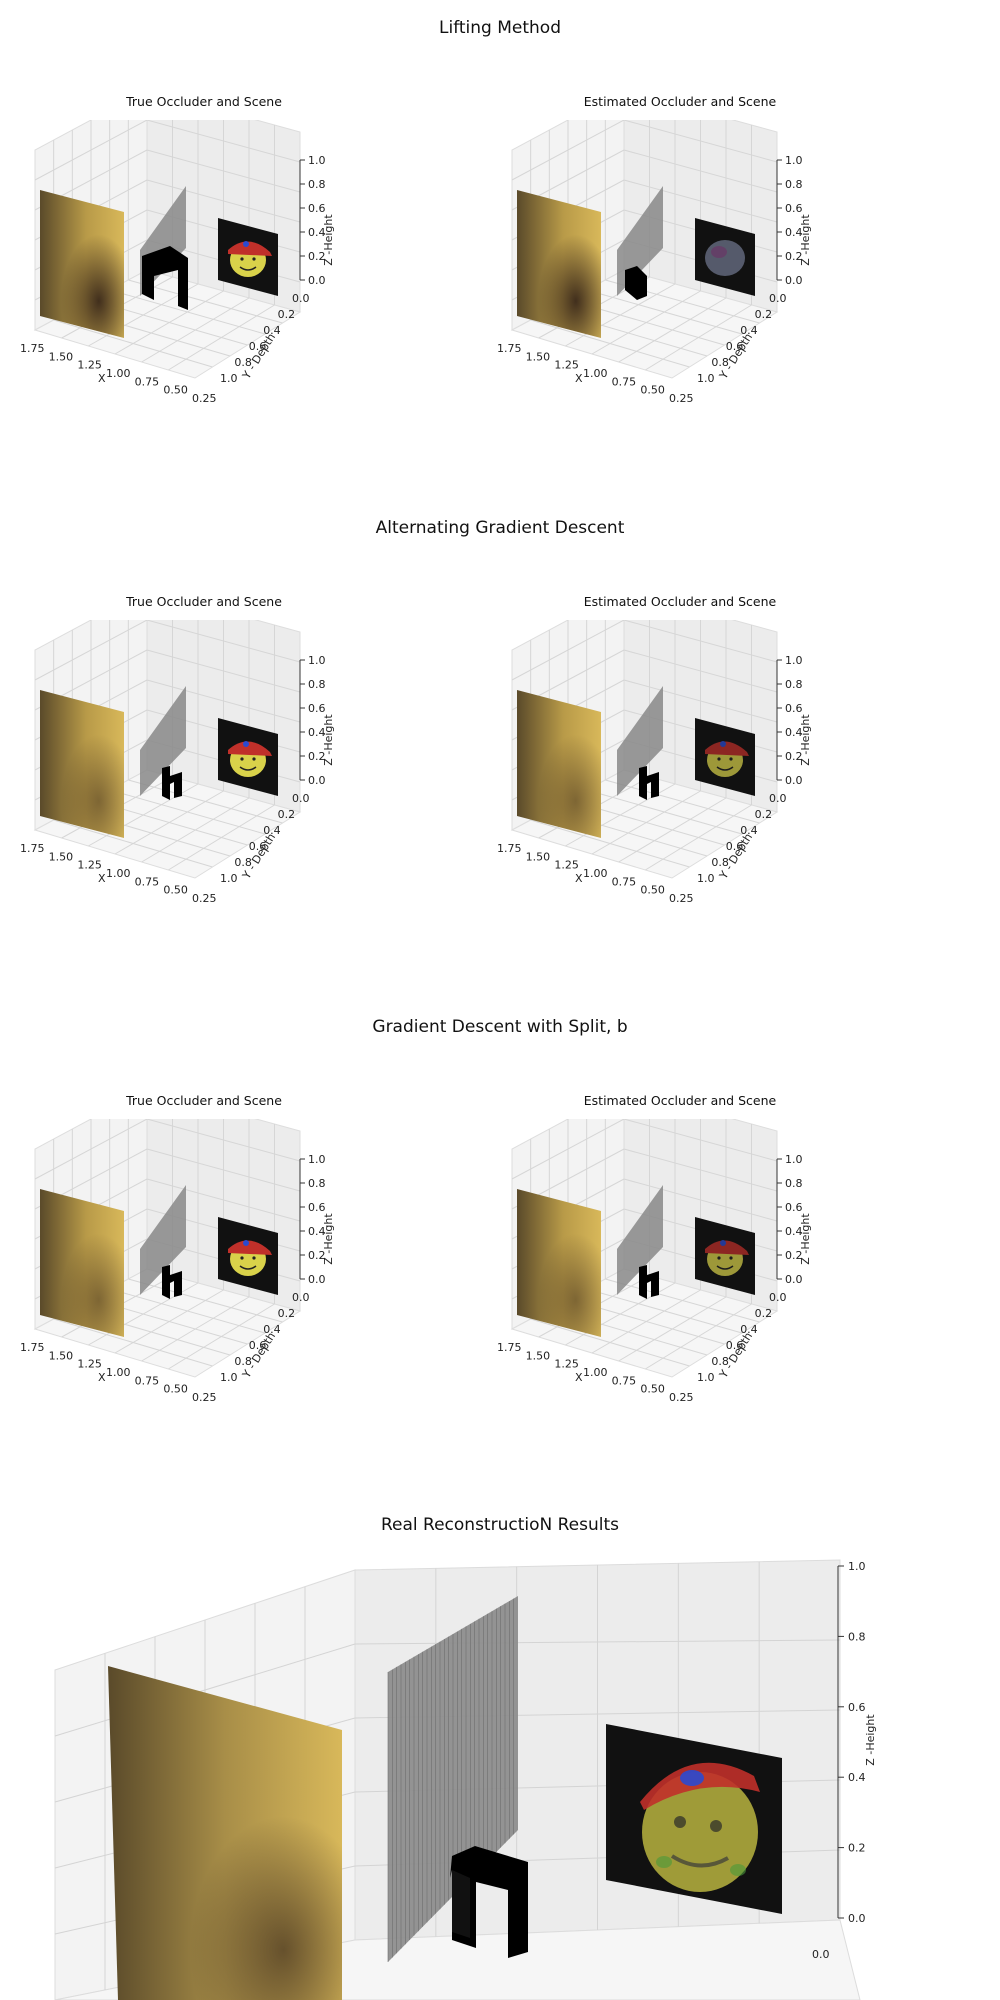 This screenshot has width=1000, height=2000. What do you see at coordinates (500, 528) in the screenshot?
I see `section-title-agd: Alternating Gradient Descent` at bounding box center [500, 528].